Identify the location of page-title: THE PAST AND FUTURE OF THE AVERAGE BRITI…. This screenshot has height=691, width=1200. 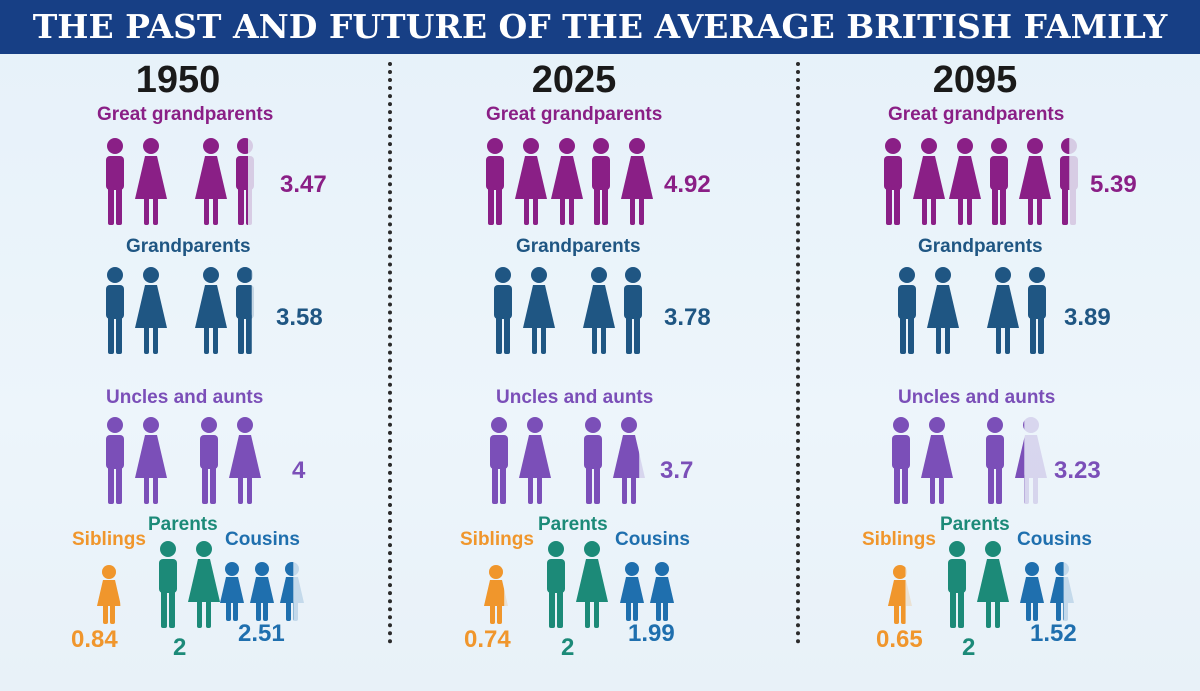
(600, 26).